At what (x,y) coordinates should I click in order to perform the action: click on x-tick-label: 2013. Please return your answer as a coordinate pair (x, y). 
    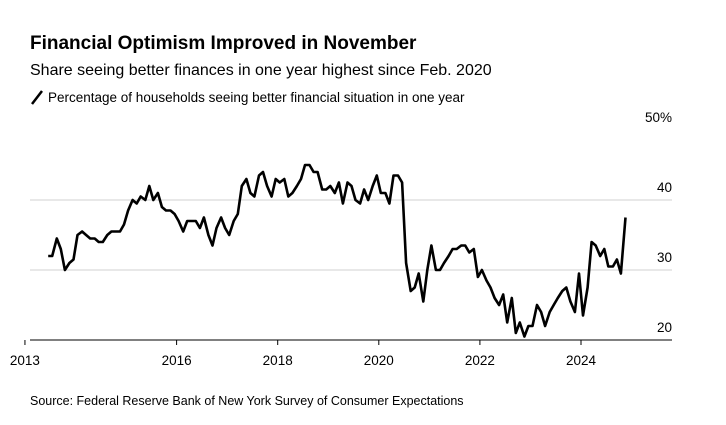
    Looking at the image, I should click on (25, 360).